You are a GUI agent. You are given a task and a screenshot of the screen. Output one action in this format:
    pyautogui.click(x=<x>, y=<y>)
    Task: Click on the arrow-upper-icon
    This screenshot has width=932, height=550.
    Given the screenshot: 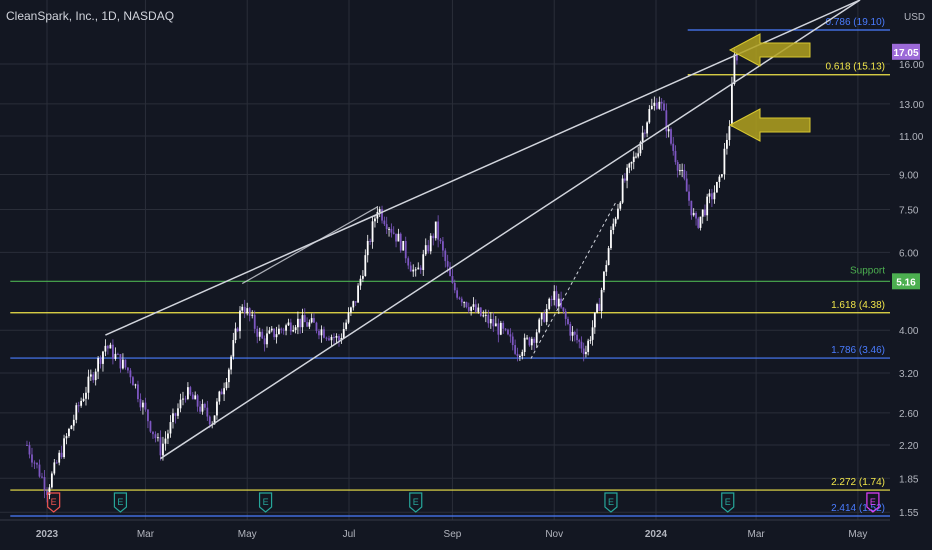 What is the action you would take?
    pyautogui.click(x=769, y=50)
    